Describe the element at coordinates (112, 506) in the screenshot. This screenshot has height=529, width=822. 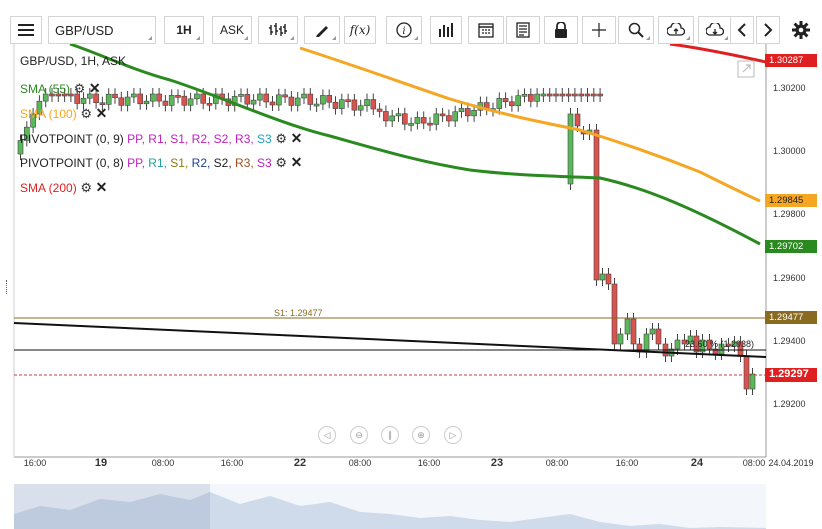
I see `navigator-handle` at that location.